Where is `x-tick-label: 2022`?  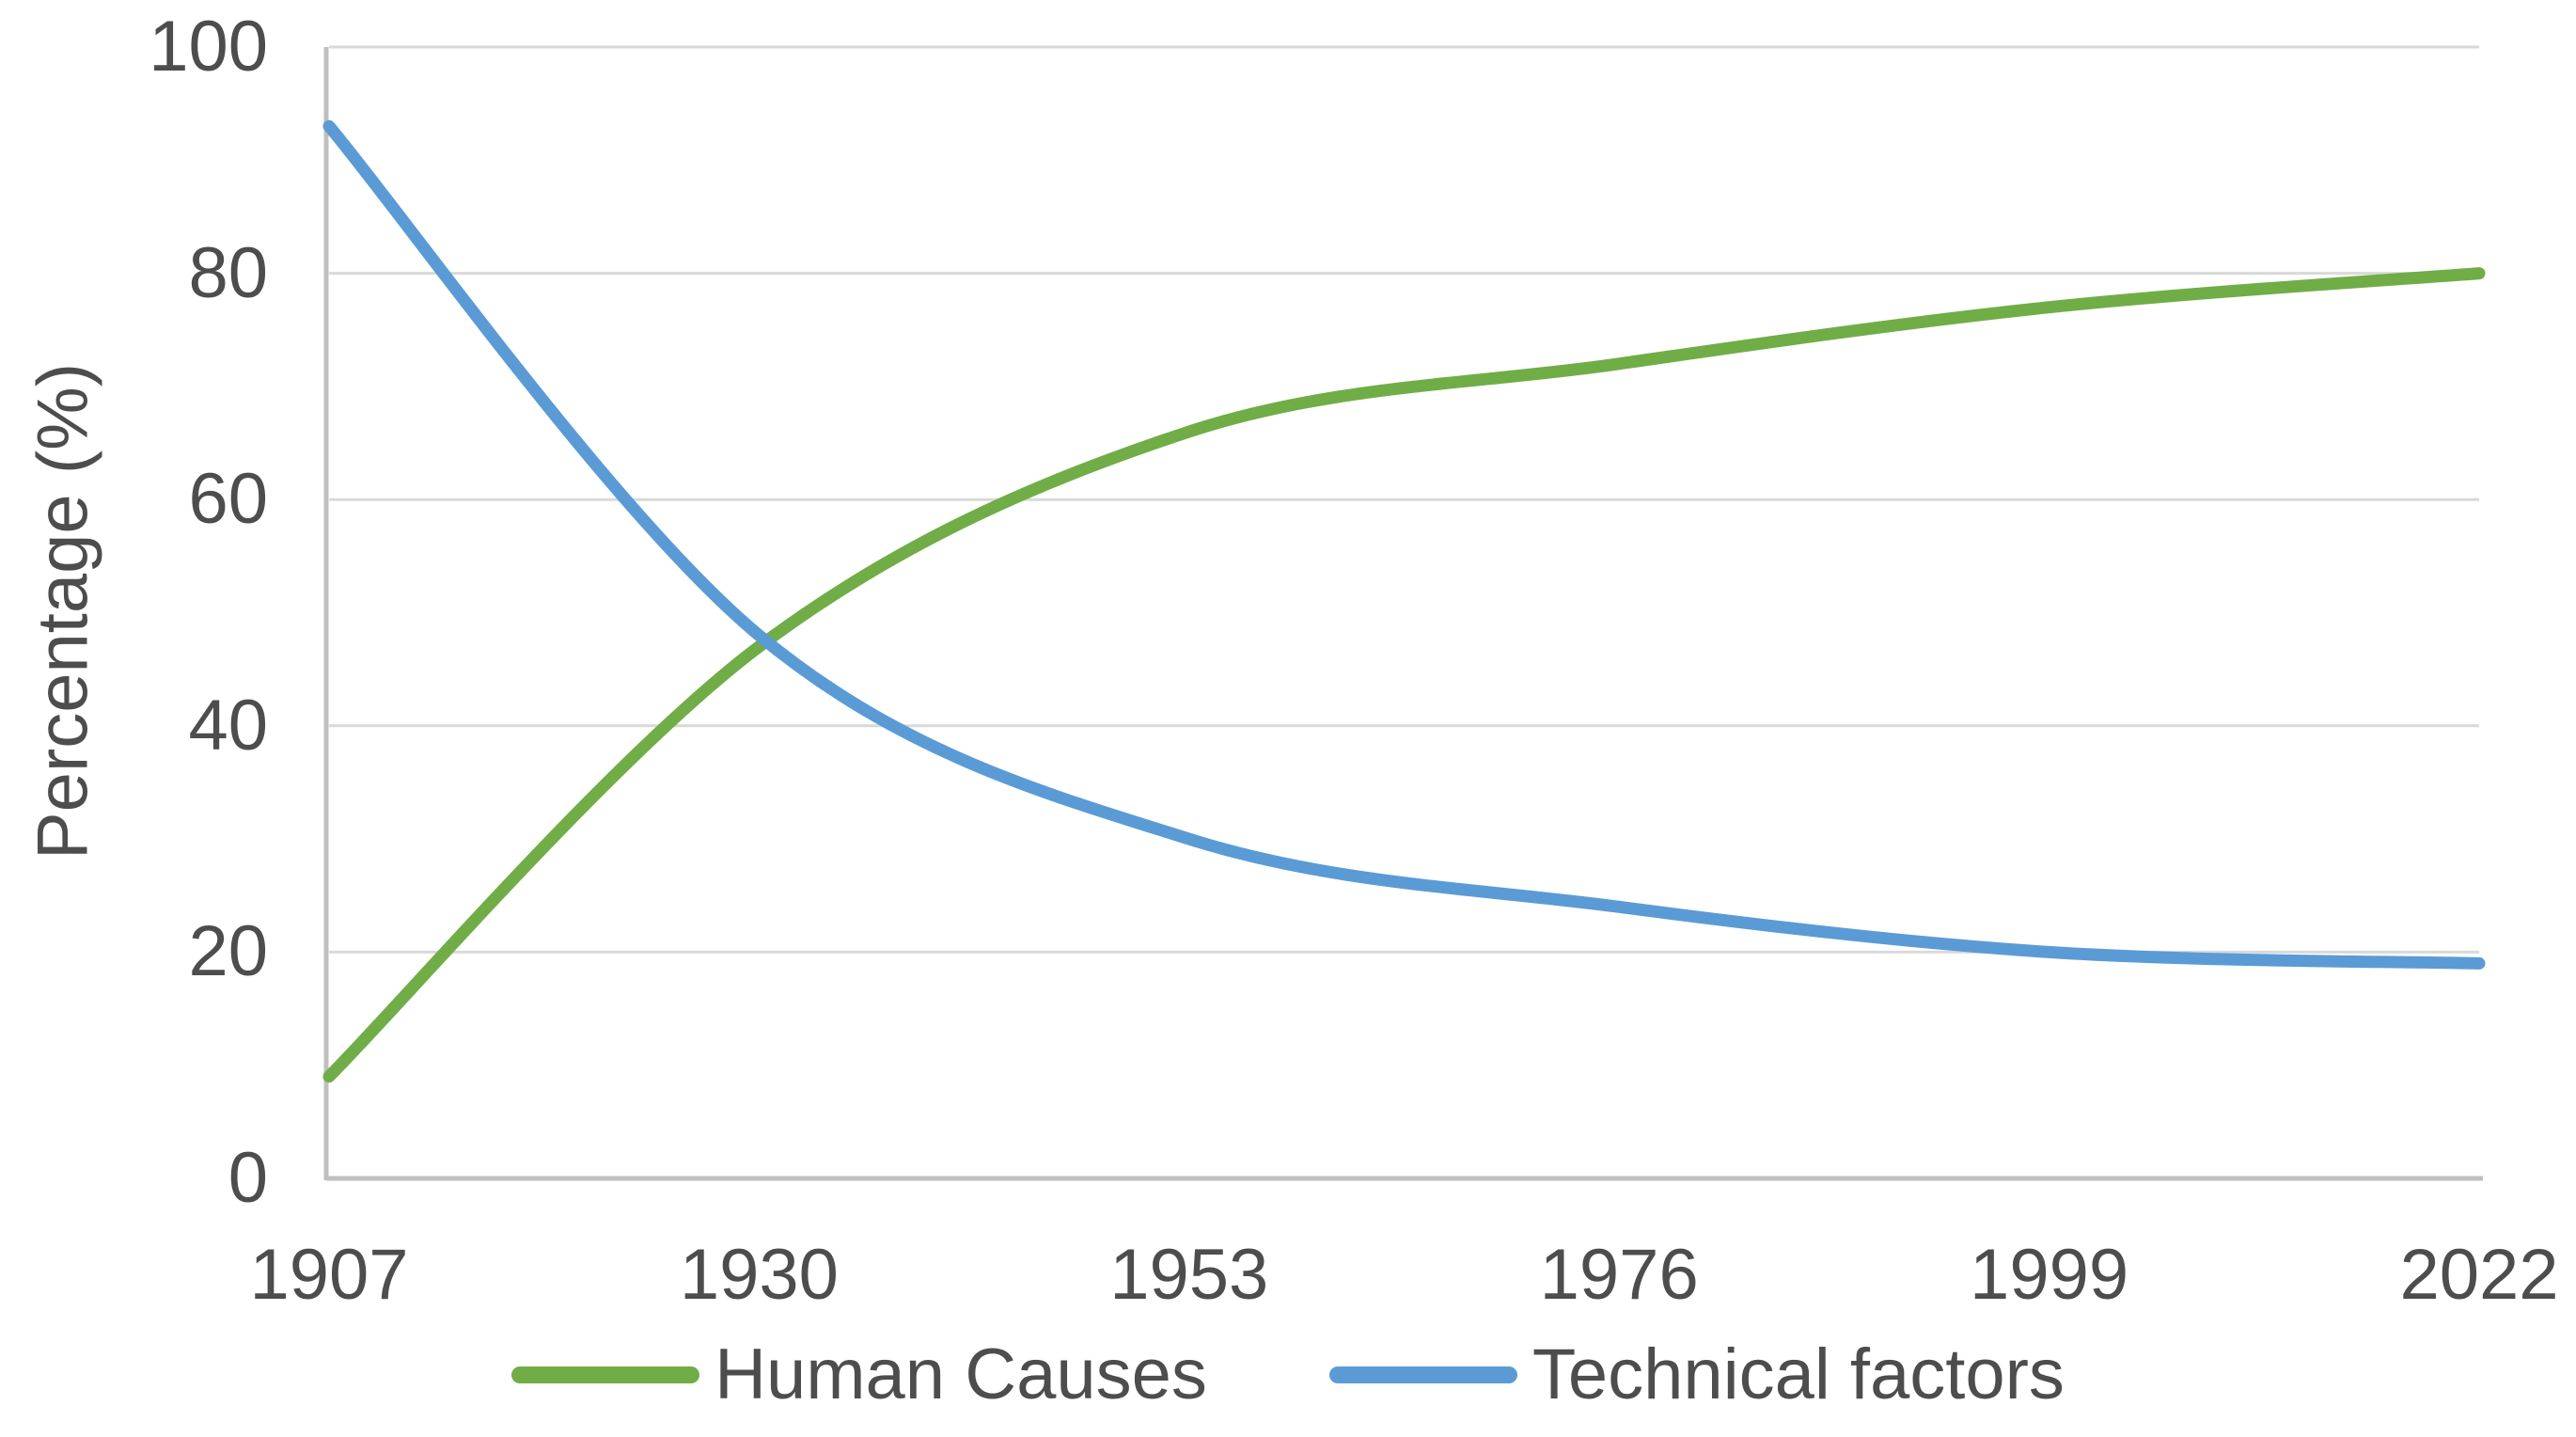
x-tick-label: 2022 is located at coordinates (2479, 1275).